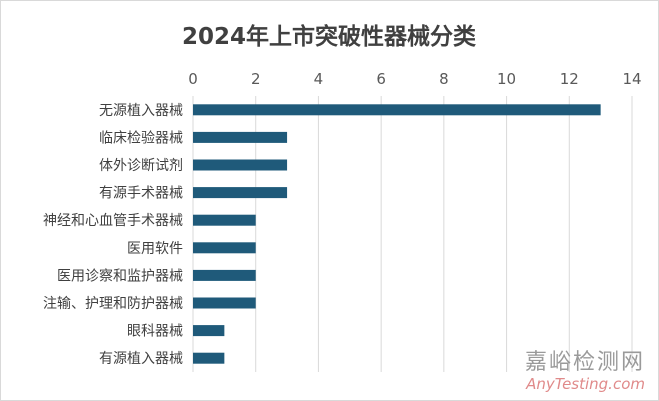  What do you see at coordinates (155, 332) in the screenshot?
I see `category-label: 眼科器械` at bounding box center [155, 332].